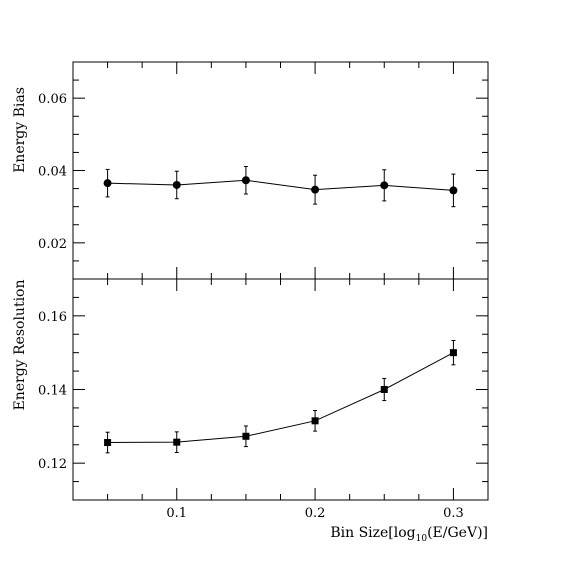 This screenshot has width=581, height=563. I want to click on y-tick-label: 0.12, so click(52, 464).